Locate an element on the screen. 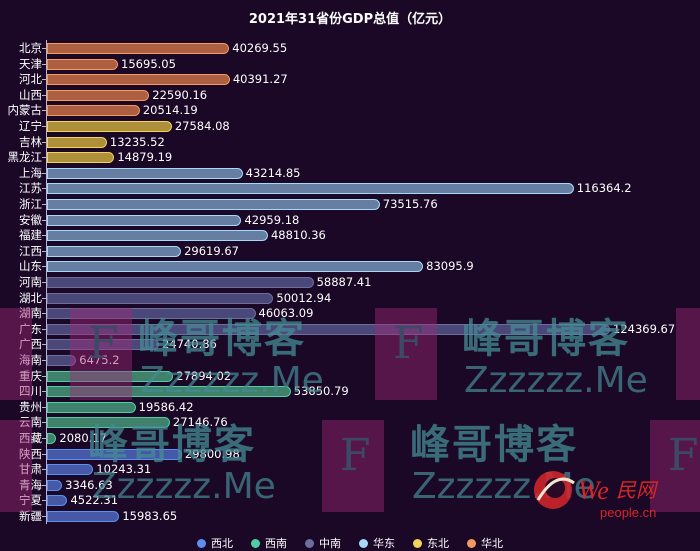 This screenshot has width=700, height=551. legend-label: 西南 is located at coordinates (276, 543).